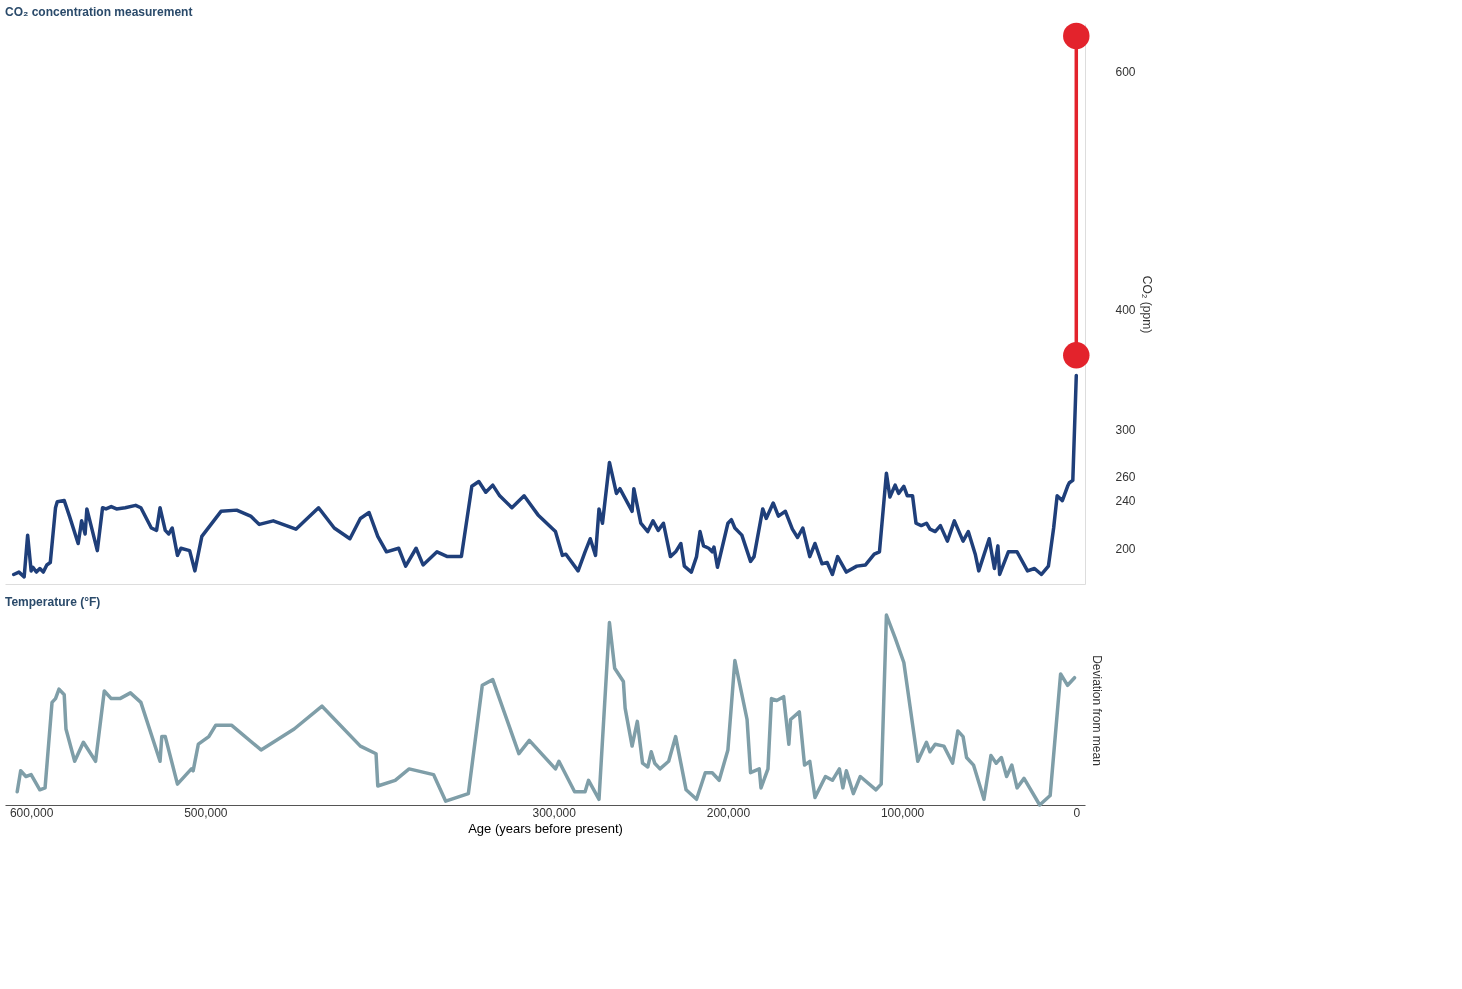 Image resolution: width=1462 pixels, height=989 pixels. I want to click on x-tick-label: 100,000, so click(902, 812).